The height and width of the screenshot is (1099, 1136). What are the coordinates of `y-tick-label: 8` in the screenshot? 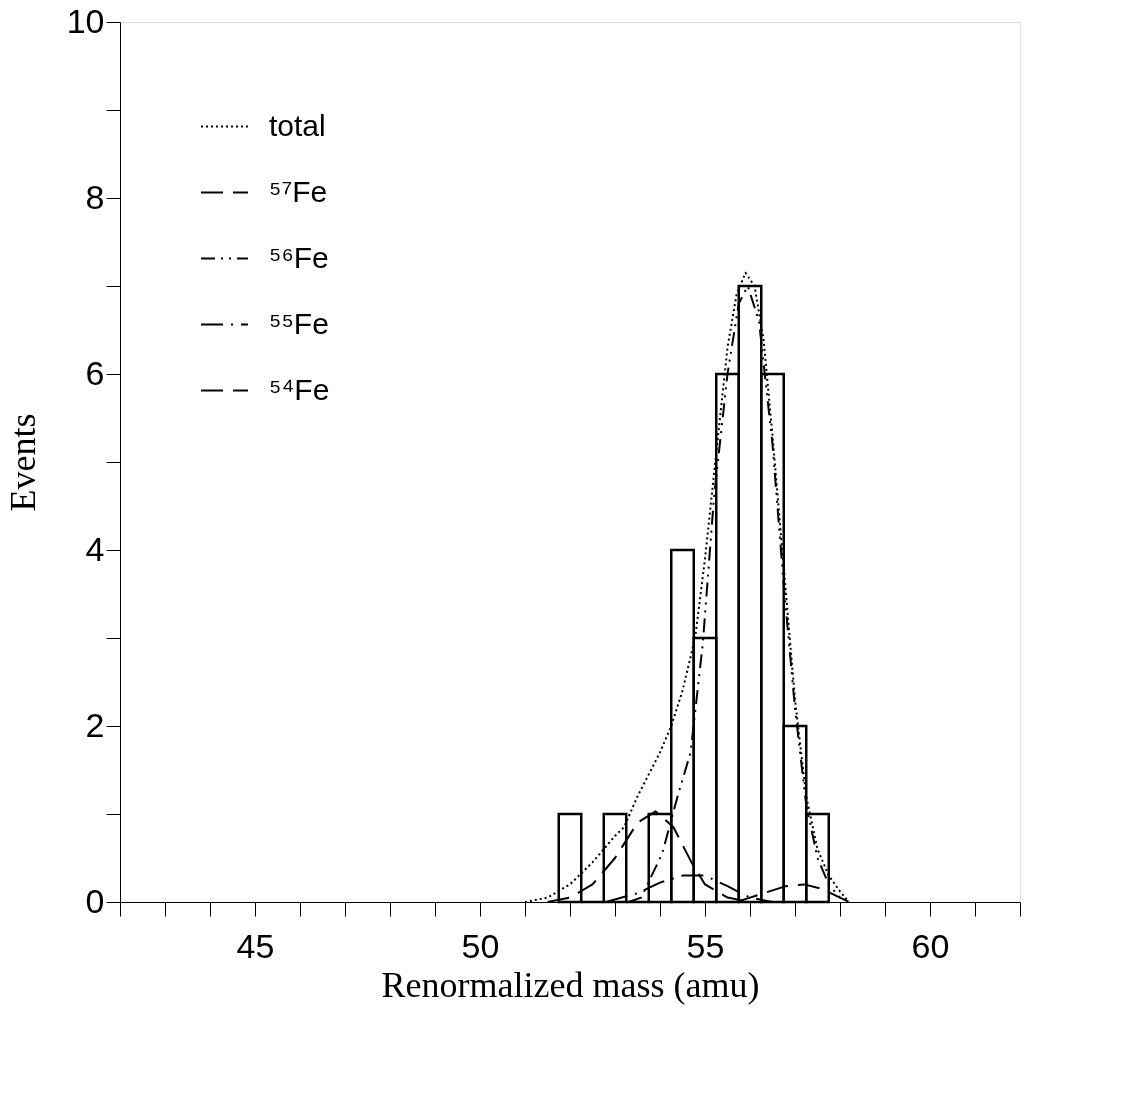 It's located at (95, 196).